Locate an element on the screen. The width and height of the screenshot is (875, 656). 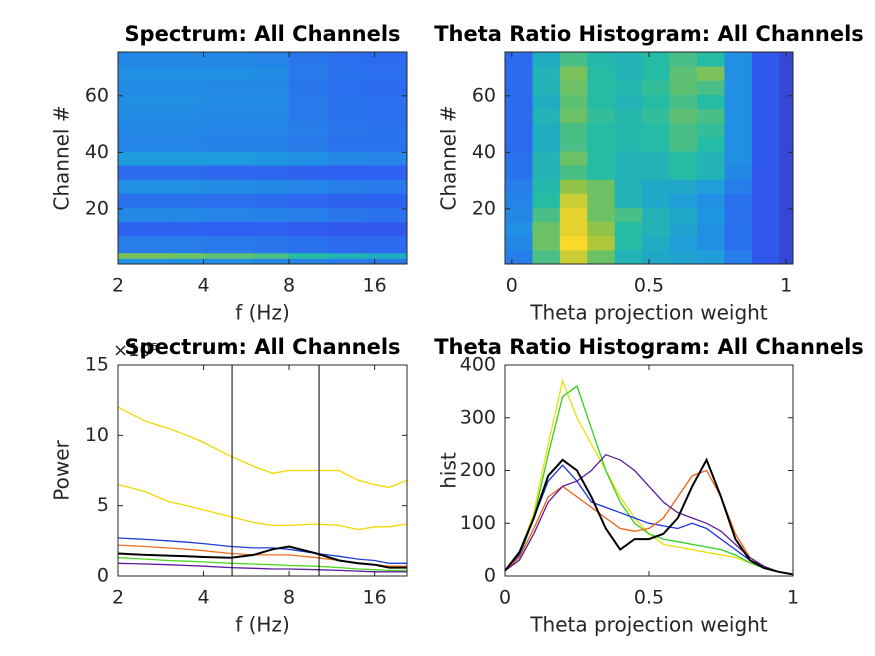
axes-box is located at coordinates (262, 158).